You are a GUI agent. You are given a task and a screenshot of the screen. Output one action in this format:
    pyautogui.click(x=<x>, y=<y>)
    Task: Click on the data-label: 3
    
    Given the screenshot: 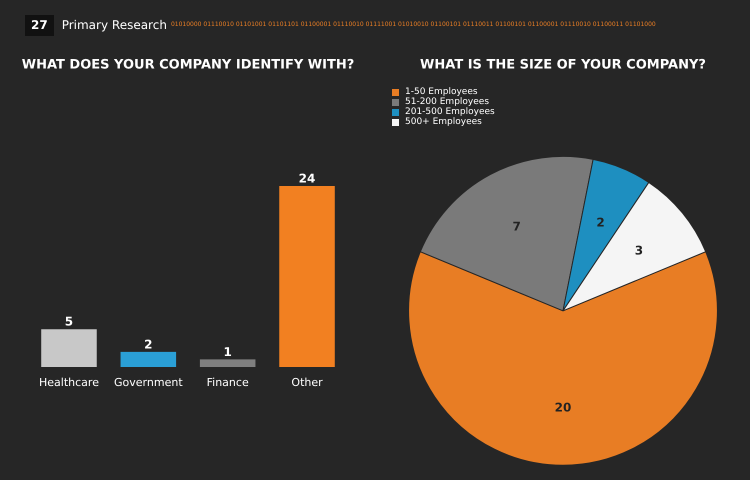 What is the action you would take?
    pyautogui.click(x=639, y=250)
    